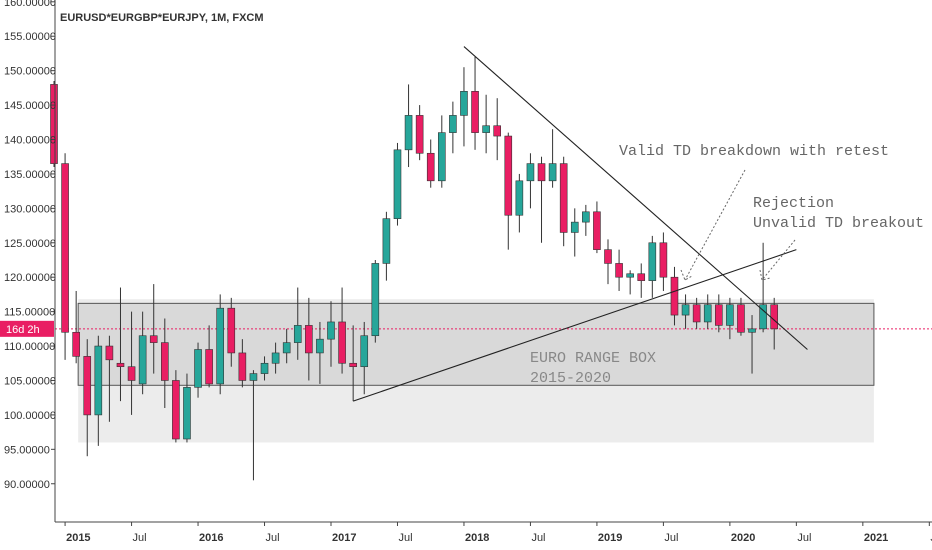 This screenshot has height=550, width=932. I want to click on x-tick-label: 2021, so click(876, 538).